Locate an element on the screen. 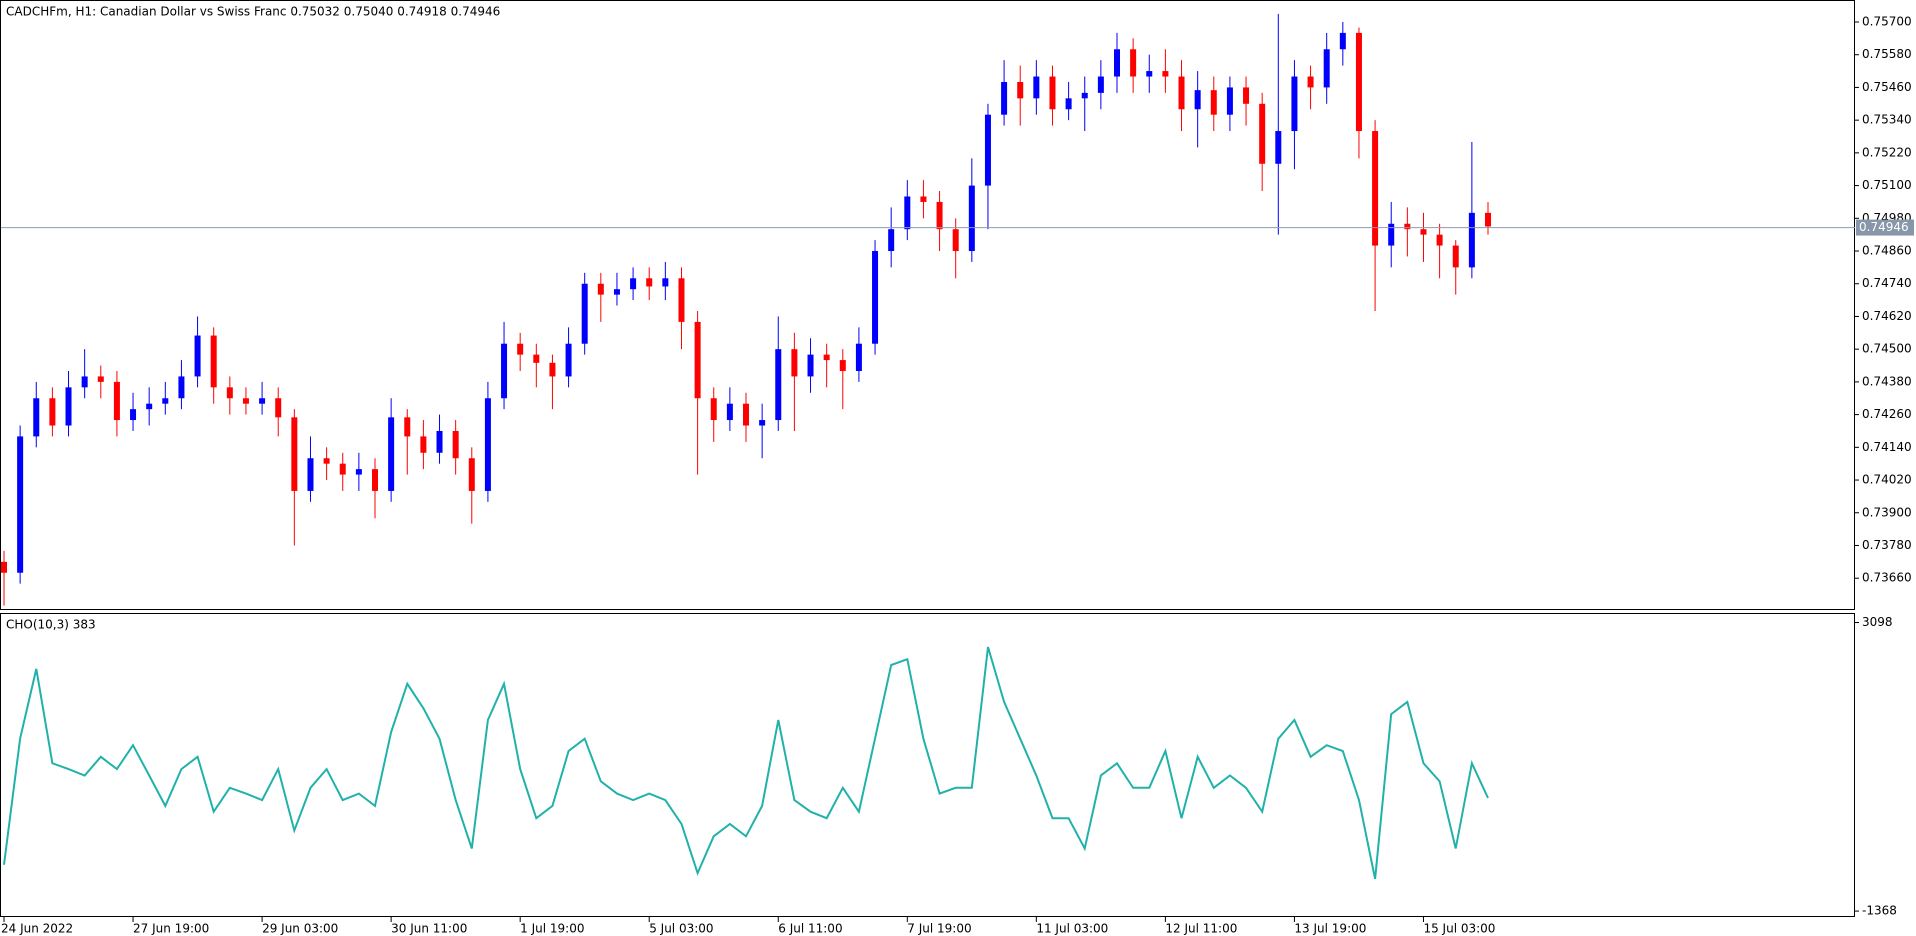 The width and height of the screenshot is (1916, 936). x-tick-label: 6 Jul 11:00 is located at coordinates (810, 929).